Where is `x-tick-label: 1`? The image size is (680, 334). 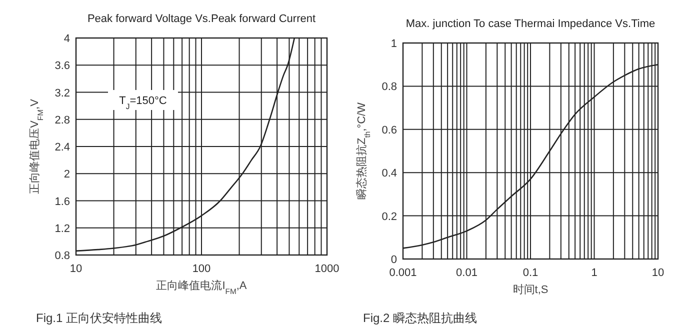 x-tick-label: 1 is located at coordinates (594, 273).